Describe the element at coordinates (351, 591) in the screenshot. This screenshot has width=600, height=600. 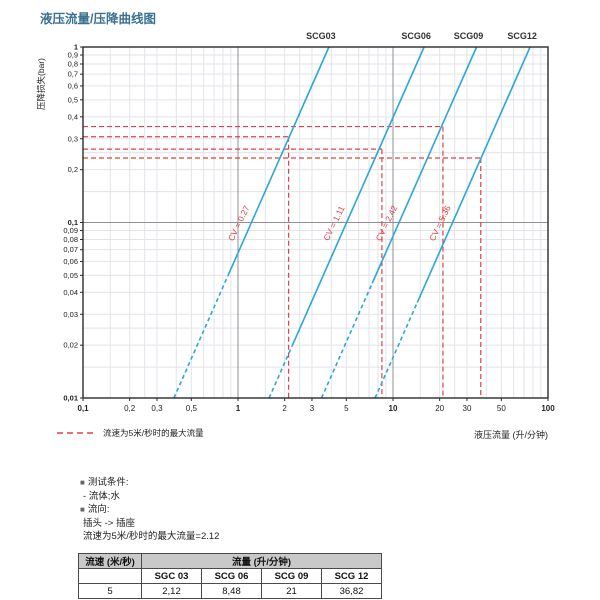
I see `flow-value: 36,82` at that location.